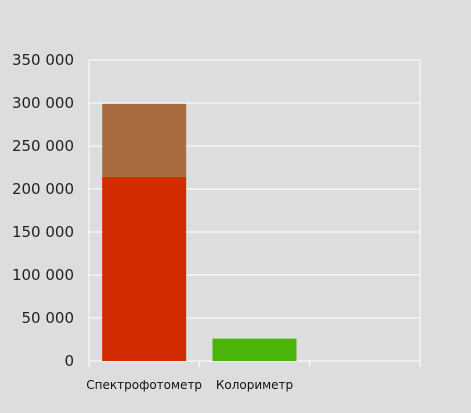  I want to click on y-tick-label: 250 000, so click(43, 146).